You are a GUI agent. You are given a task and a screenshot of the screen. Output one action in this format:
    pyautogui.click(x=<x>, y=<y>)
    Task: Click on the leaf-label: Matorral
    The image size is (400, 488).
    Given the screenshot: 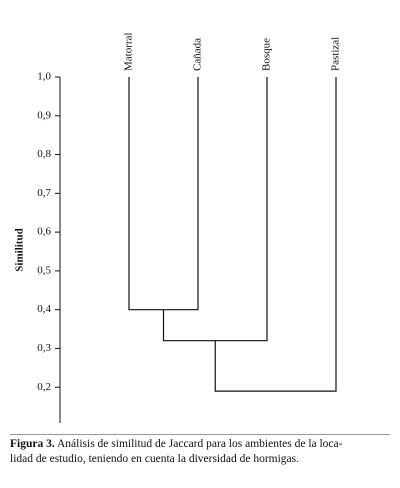 What is the action you would take?
    pyautogui.click(x=129, y=52)
    